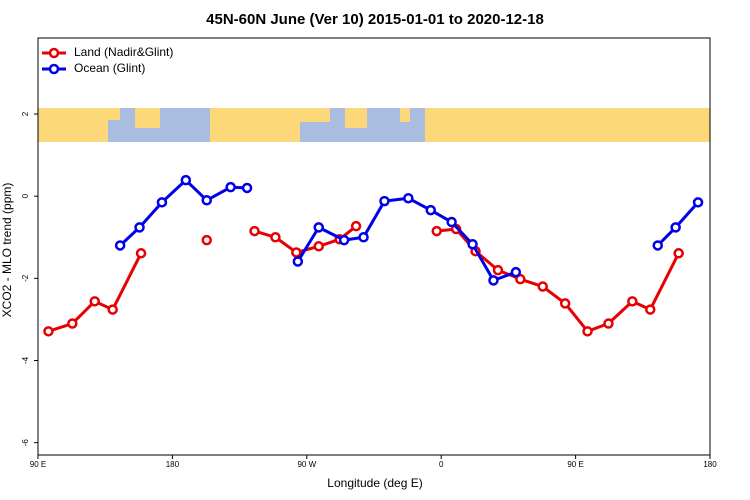 The image size is (750, 500). I want to click on x-tick-label: 0, so click(441, 464).